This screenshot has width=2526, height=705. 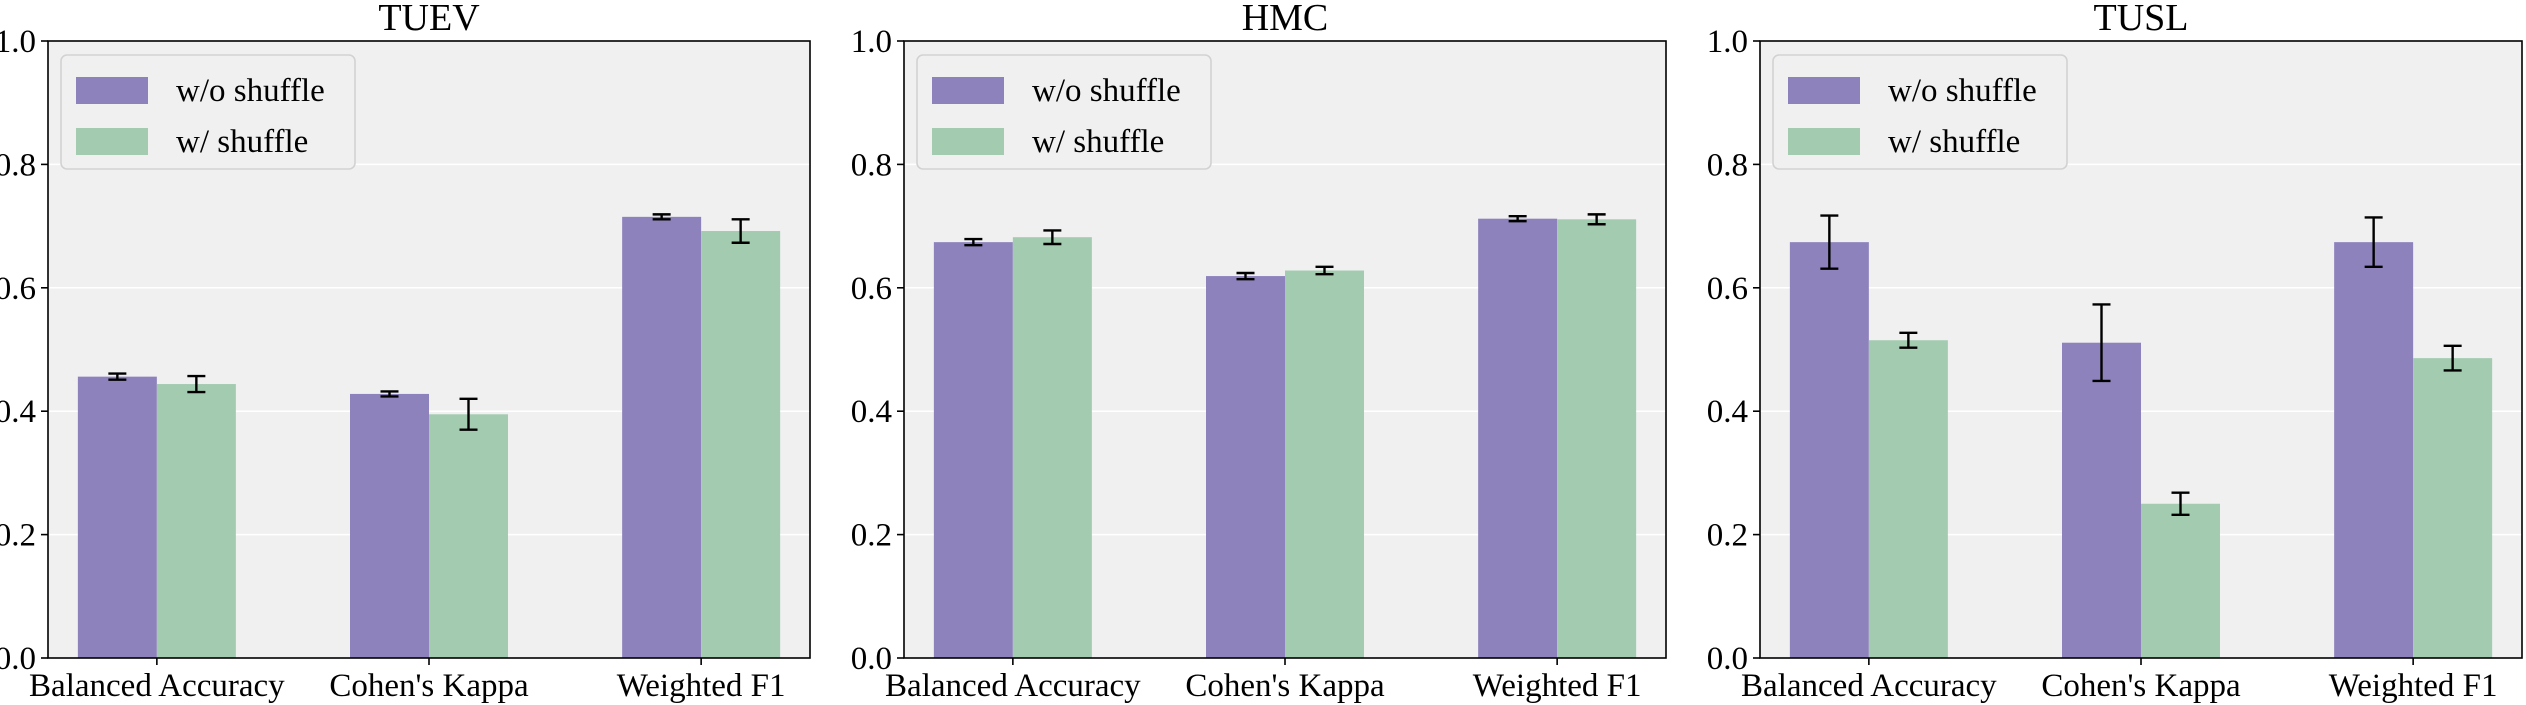 What do you see at coordinates (1727, 412) in the screenshot?
I see `tusl-y-tick-label: 0.4` at bounding box center [1727, 412].